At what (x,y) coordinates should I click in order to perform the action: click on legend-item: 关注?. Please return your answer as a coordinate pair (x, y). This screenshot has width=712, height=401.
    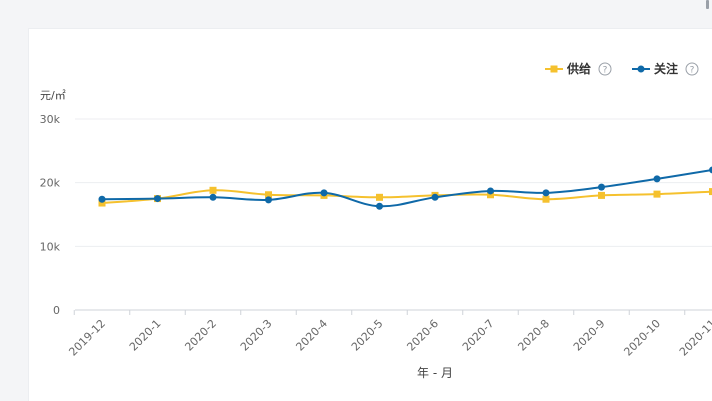
    Looking at the image, I should click on (665, 68).